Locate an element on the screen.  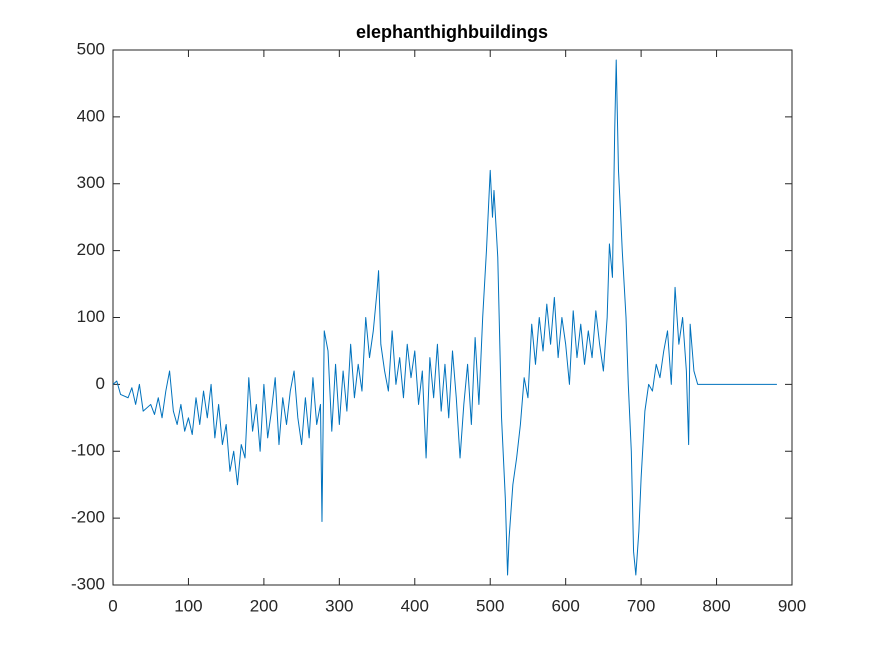
y-tick-label: 400 is located at coordinates (91, 115).